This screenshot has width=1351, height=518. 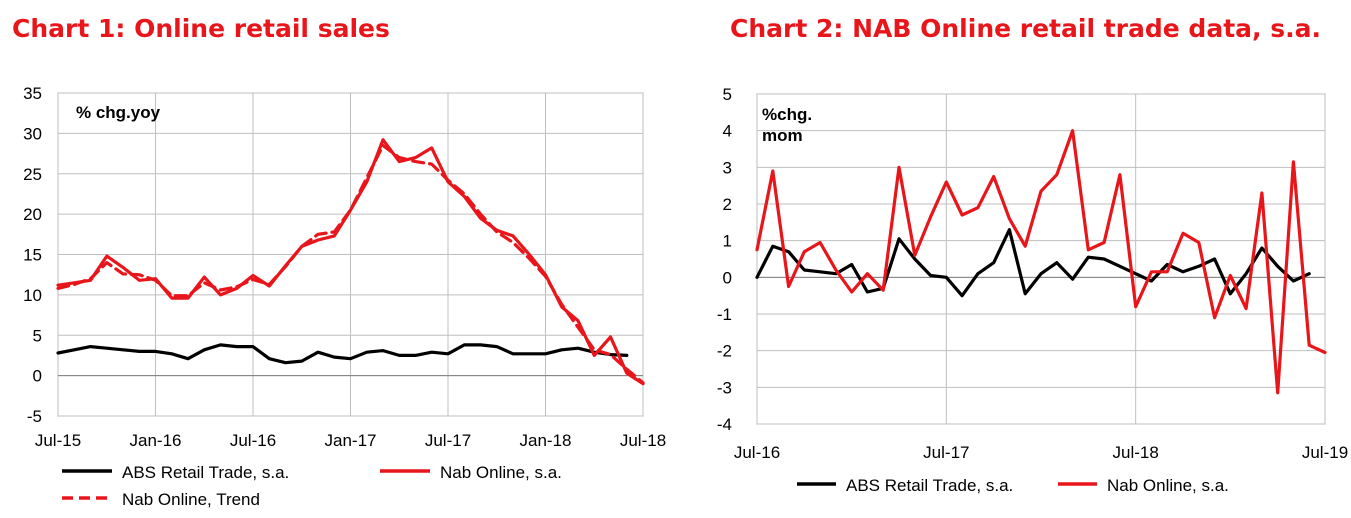 I want to click on chart1-ytick-label: -5, so click(x=34, y=416).